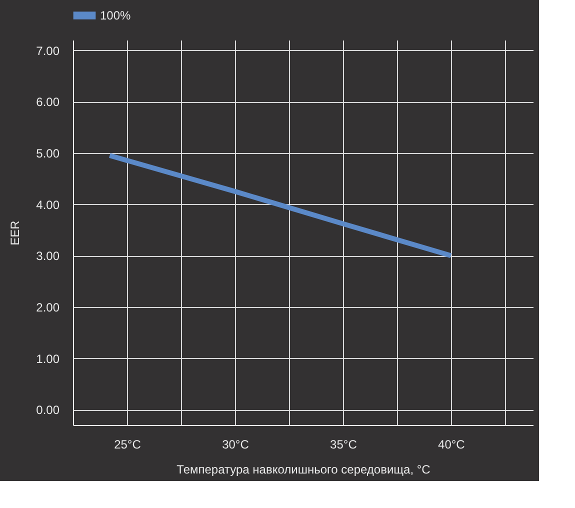 The width and height of the screenshot is (575, 508). Describe the element at coordinates (48, 51) in the screenshot. I see `y-tick-label: 7.00` at that location.